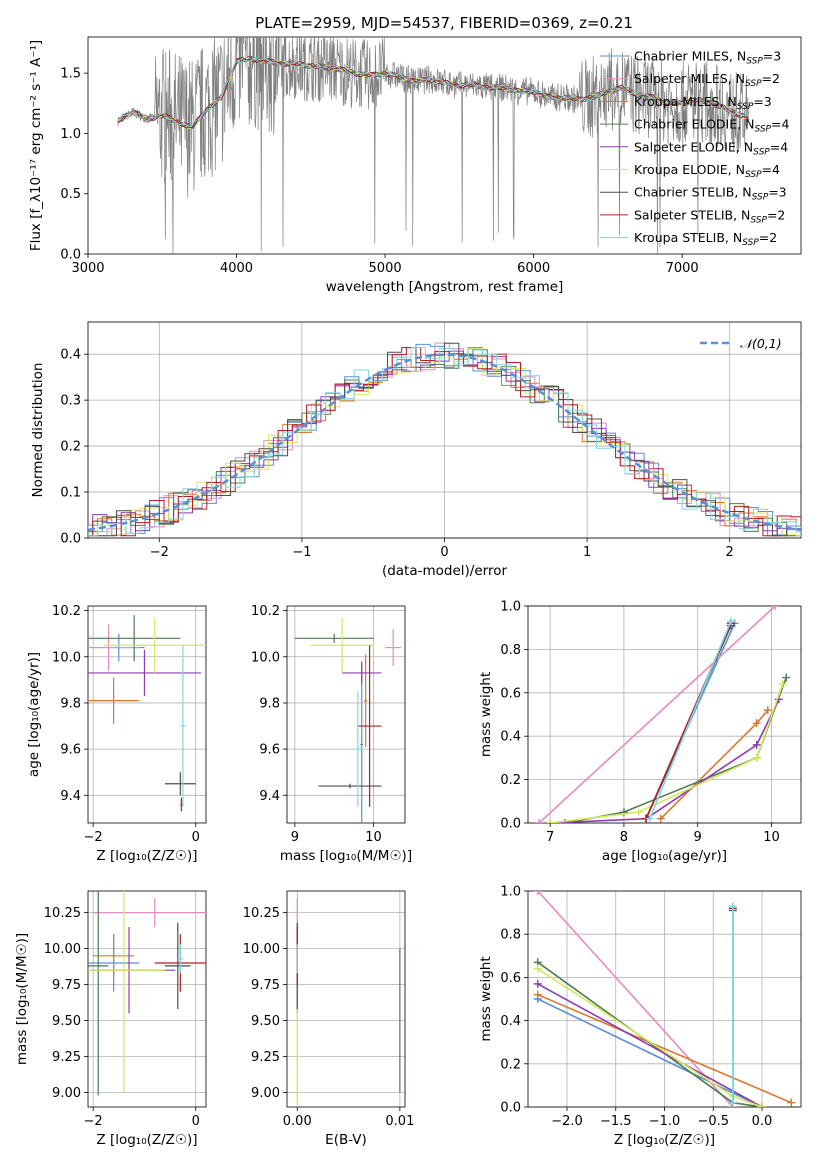 The image size is (819, 1170). What do you see at coordinates (261, 913) in the screenshot?
I see `y-tick-label: 10.25` at bounding box center [261, 913].